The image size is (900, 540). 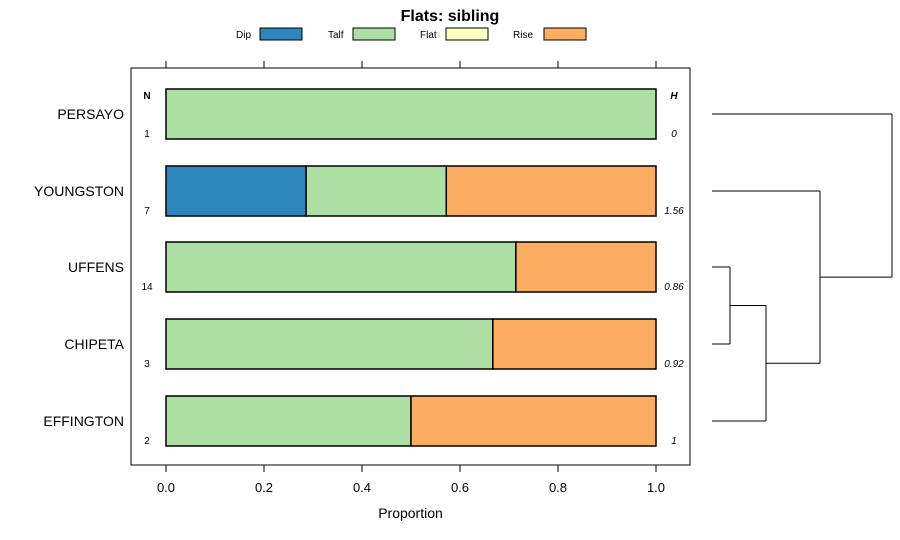 What do you see at coordinates (166, 487) in the screenshot?
I see `x-tick-label: 0.0` at bounding box center [166, 487].